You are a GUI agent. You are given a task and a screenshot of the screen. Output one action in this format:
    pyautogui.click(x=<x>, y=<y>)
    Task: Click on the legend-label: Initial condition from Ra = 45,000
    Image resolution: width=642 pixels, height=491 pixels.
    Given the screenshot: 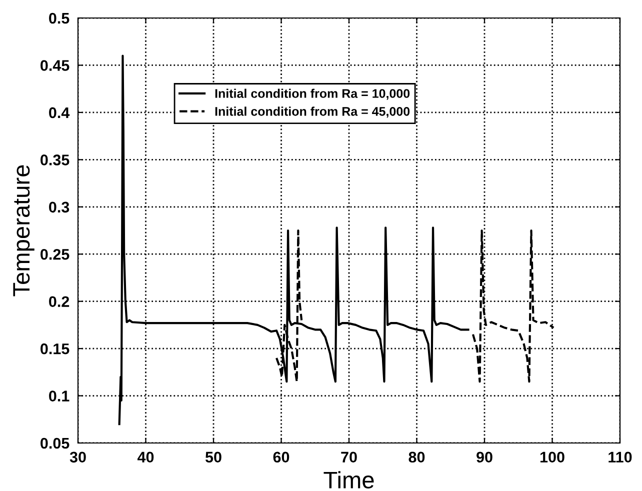 What is the action you would take?
    pyautogui.click(x=312, y=112)
    